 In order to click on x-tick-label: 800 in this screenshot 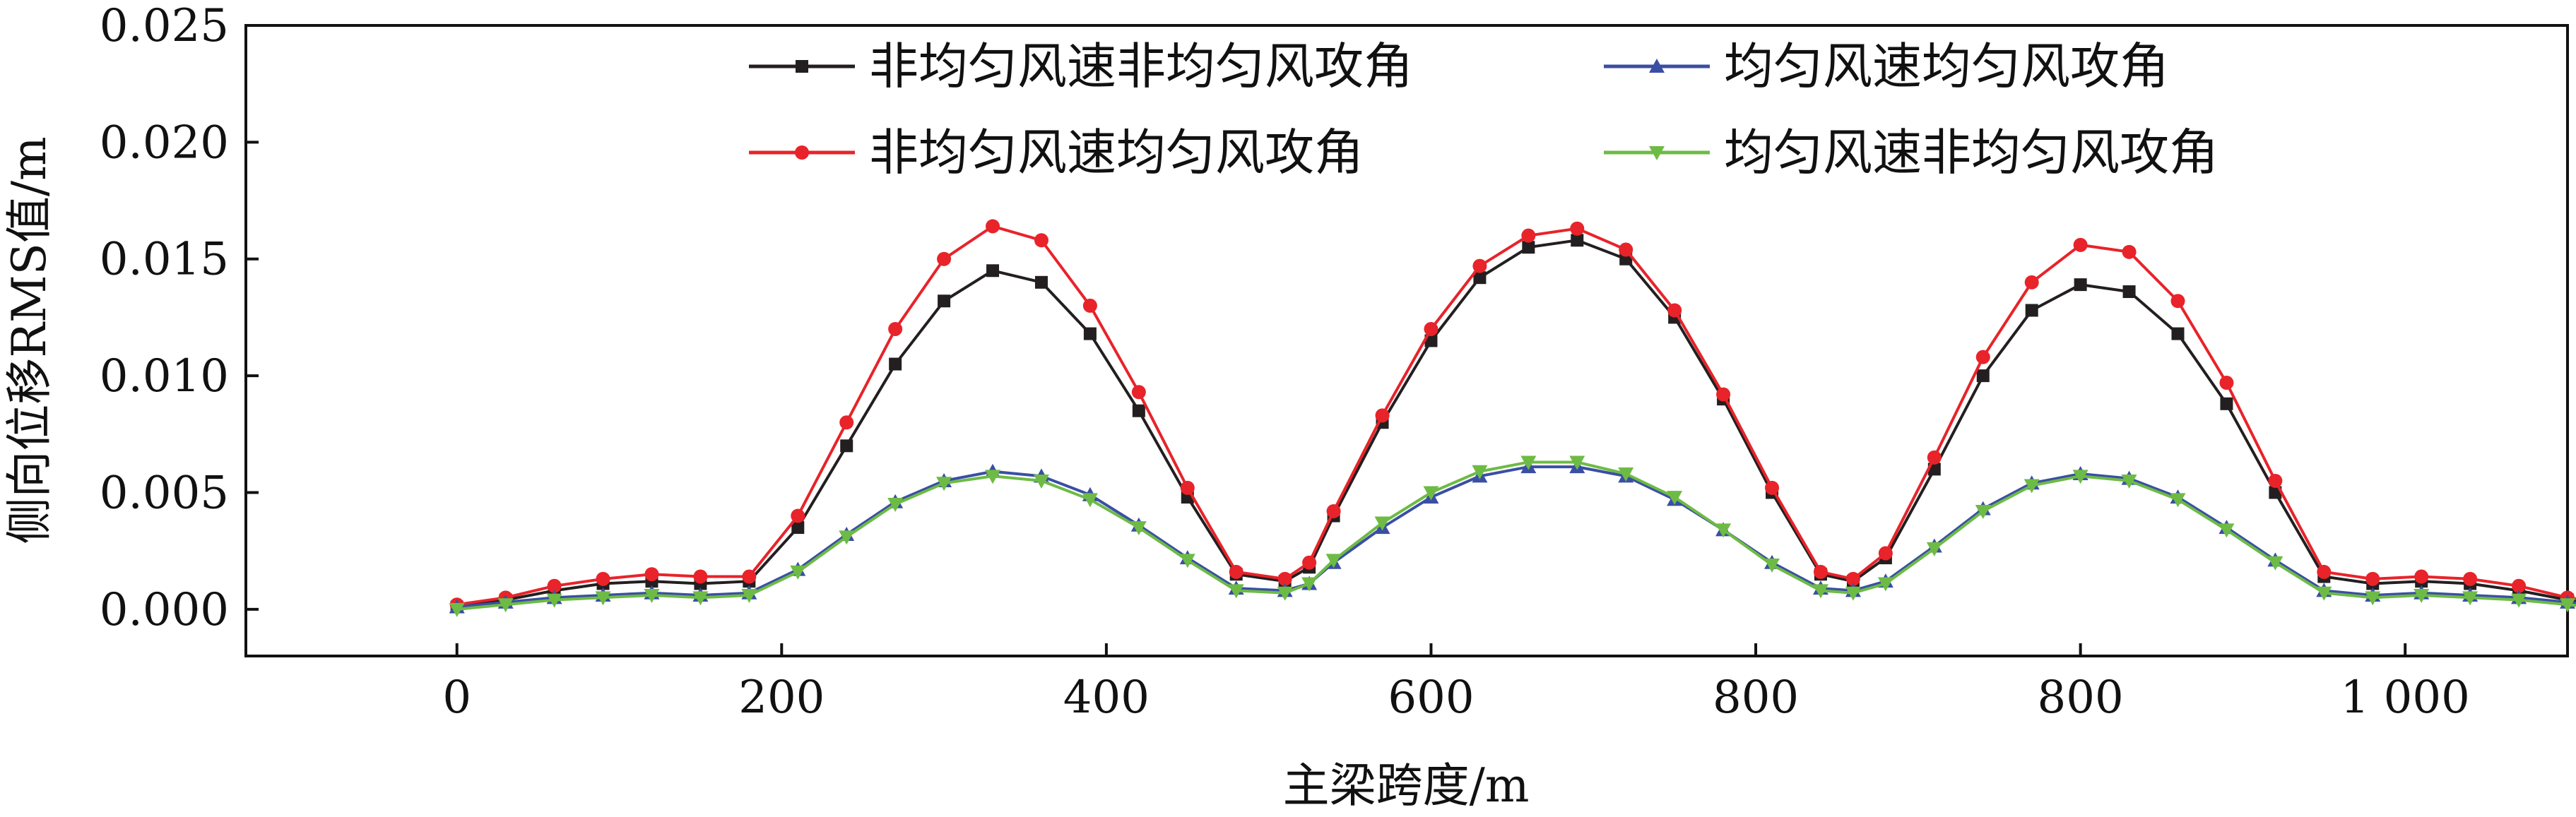, I will do `click(1756, 698)`.